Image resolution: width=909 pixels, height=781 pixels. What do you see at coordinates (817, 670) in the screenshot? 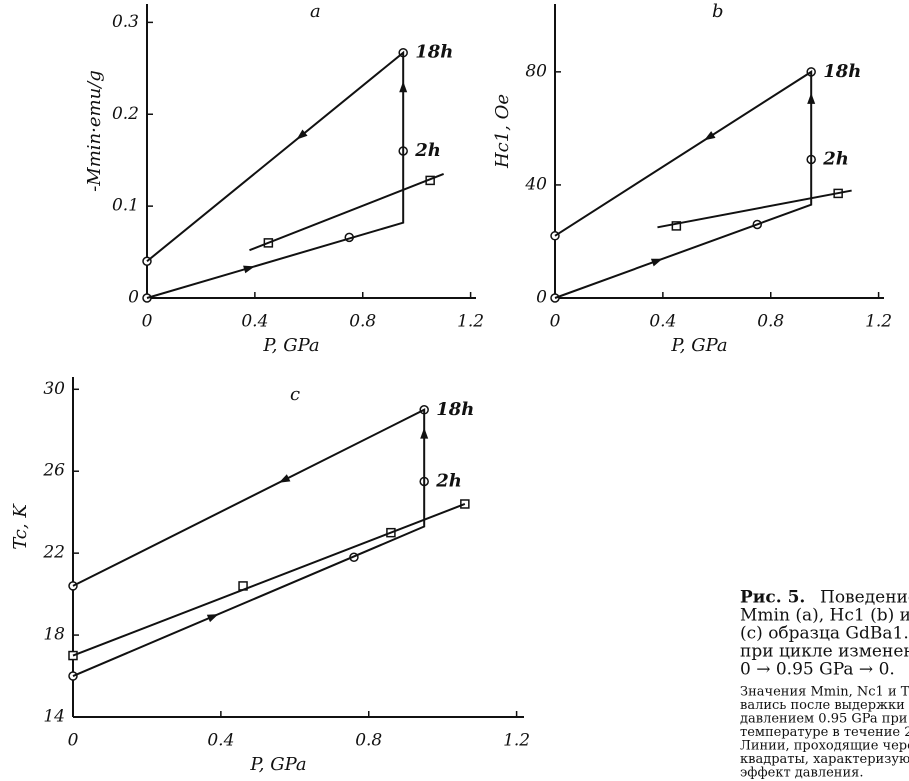
I see `caption-line: 0 → 0.95 GPa → 0.` at bounding box center [817, 670].